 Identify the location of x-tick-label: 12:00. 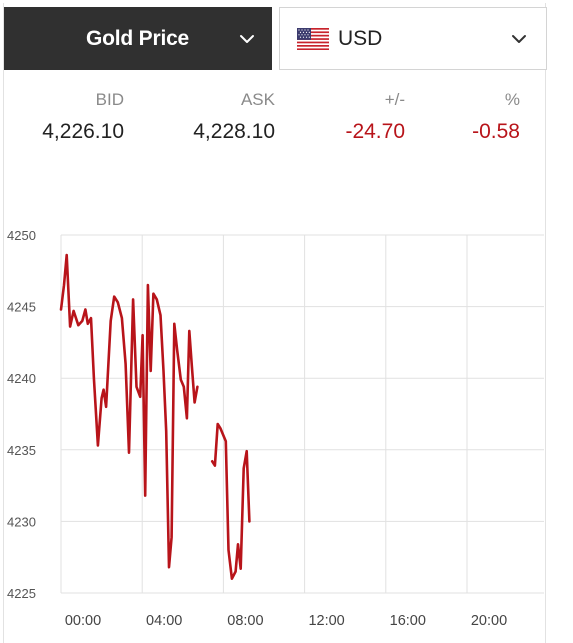
(326, 621).